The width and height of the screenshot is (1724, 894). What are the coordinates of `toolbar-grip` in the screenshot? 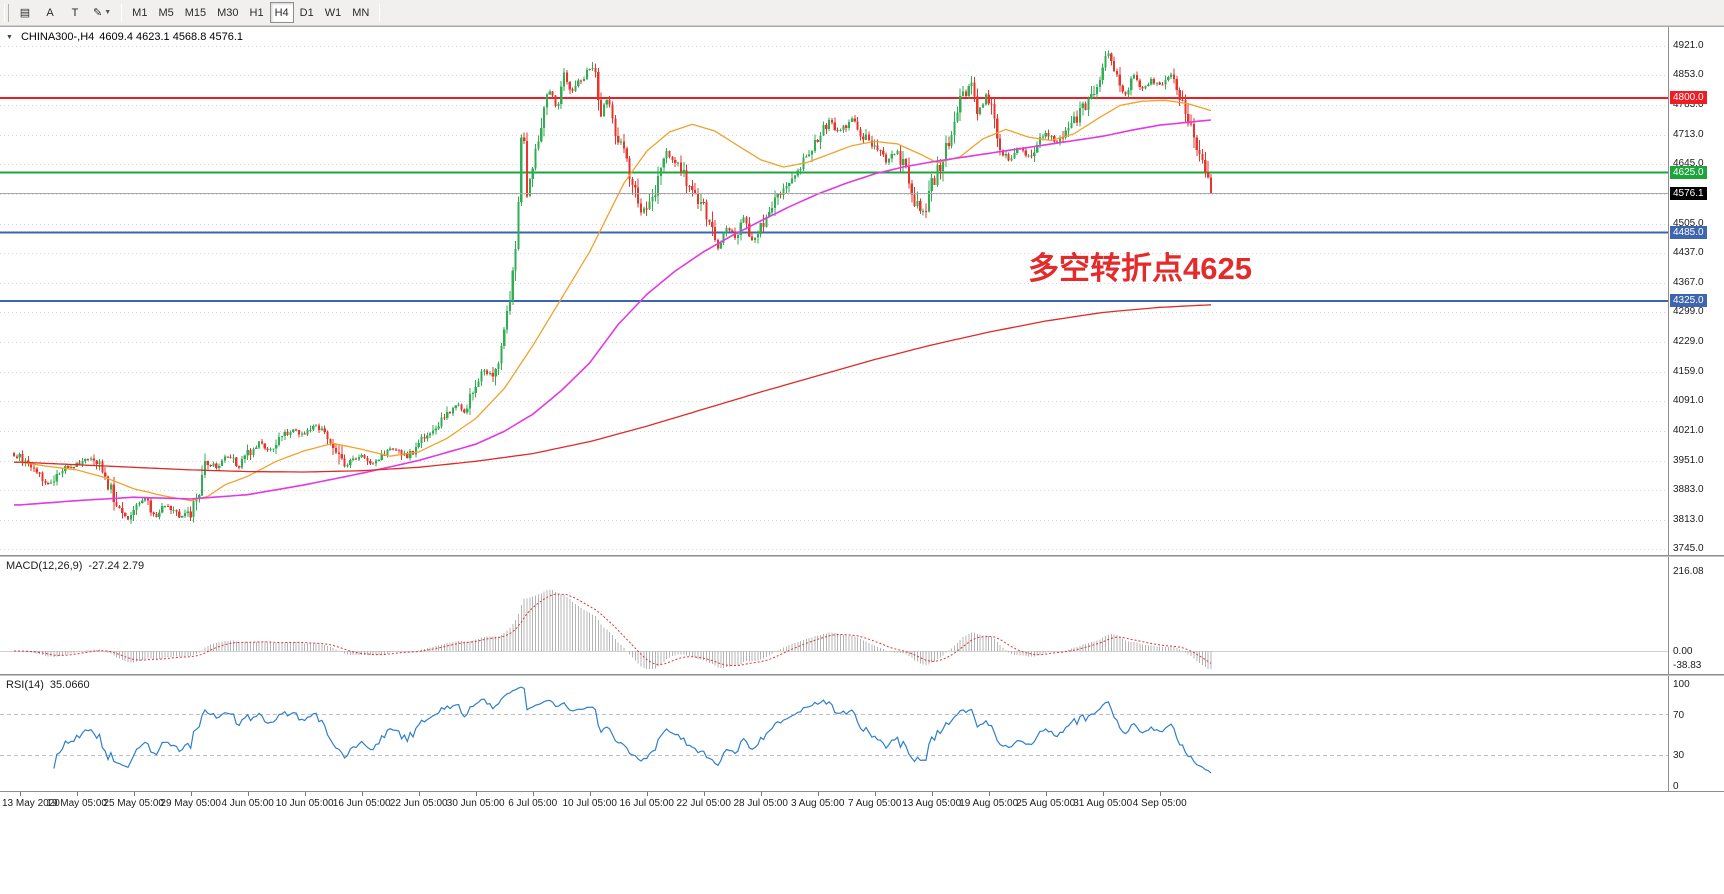 It's located at (6, 12).